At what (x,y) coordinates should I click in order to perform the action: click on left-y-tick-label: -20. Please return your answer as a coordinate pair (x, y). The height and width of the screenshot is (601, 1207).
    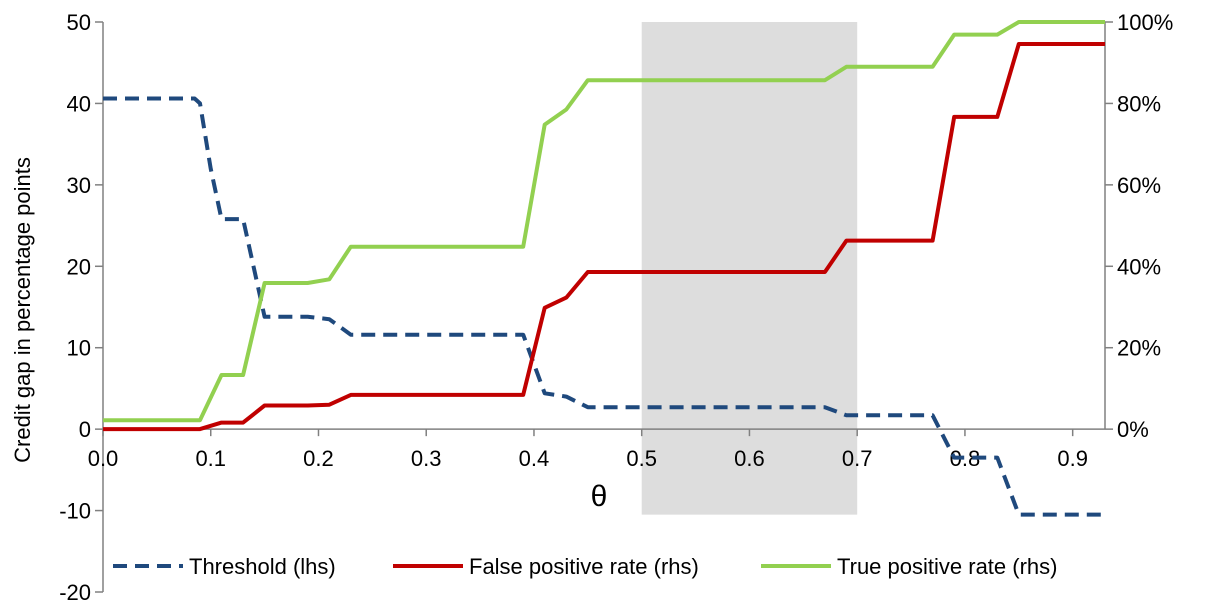
    Looking at the image, I should click on (75, 590).